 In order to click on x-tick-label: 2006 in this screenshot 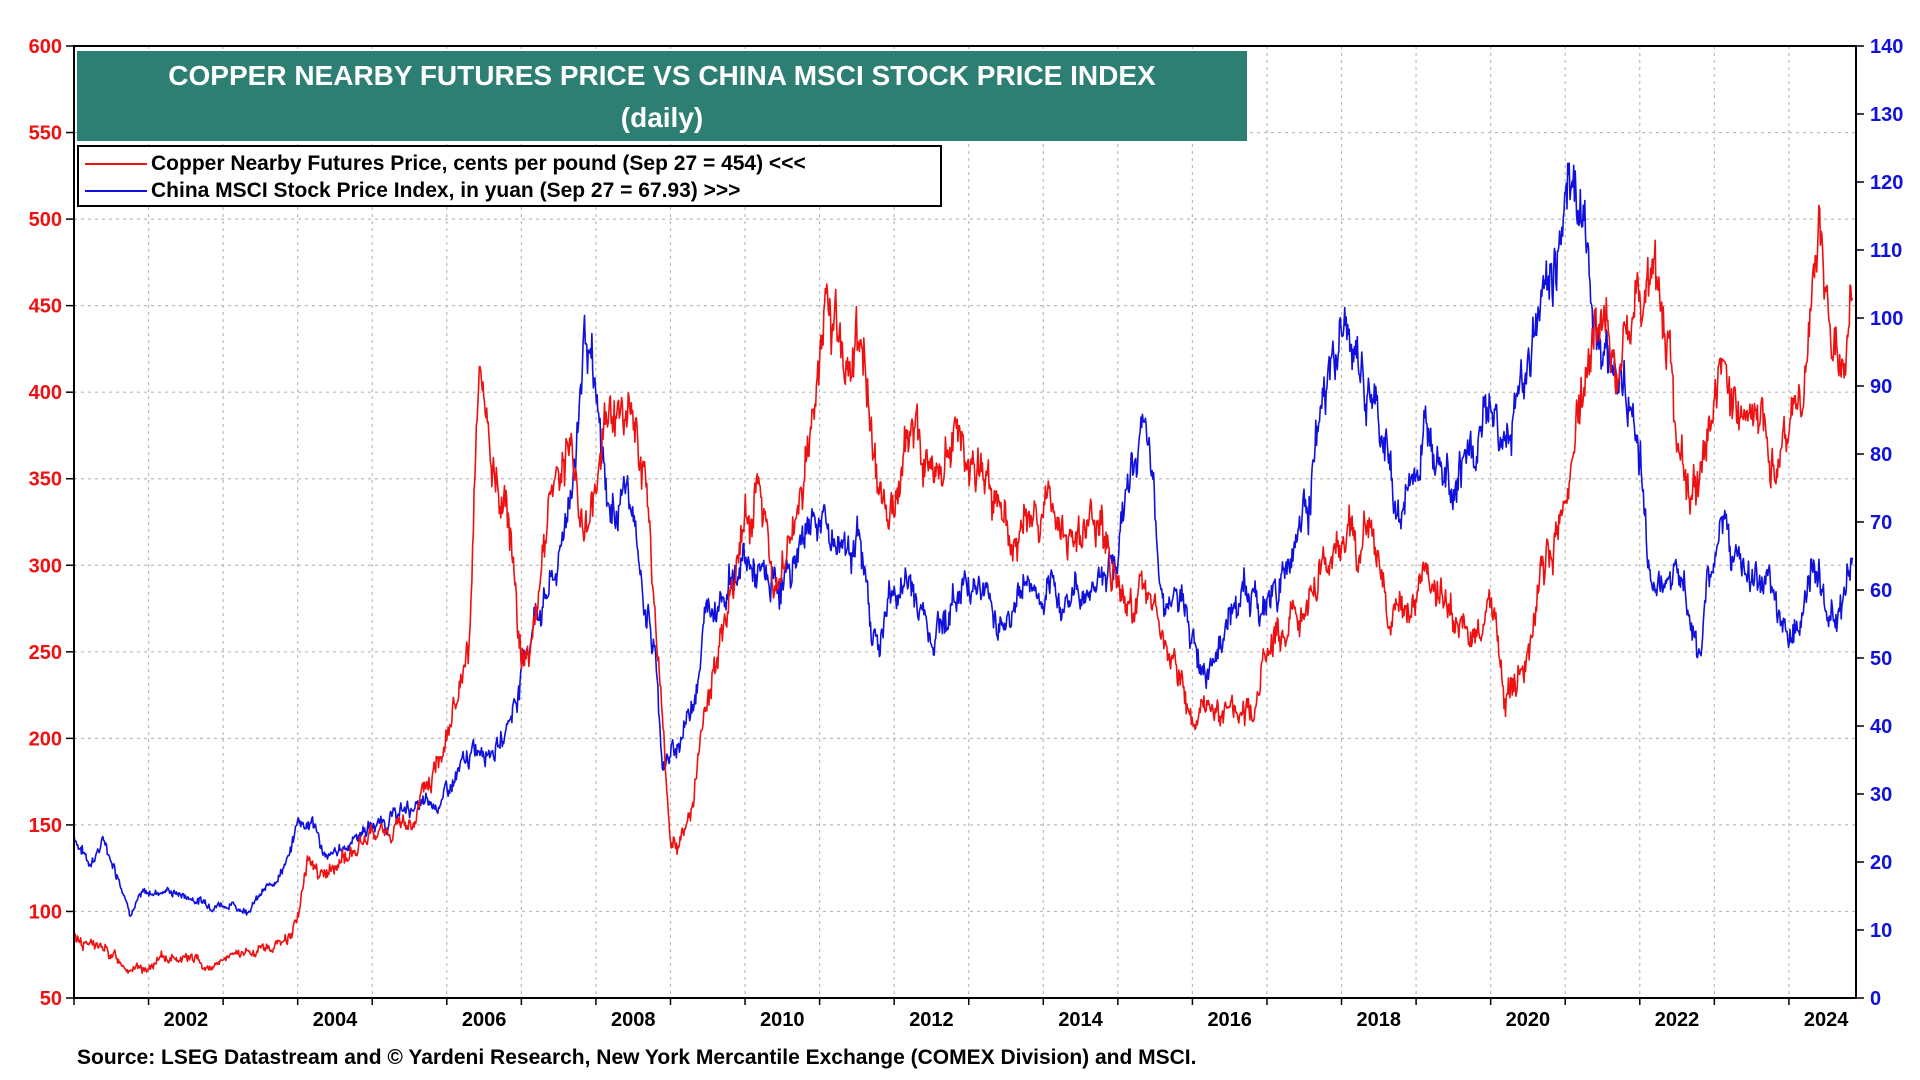, I will do `click(484, 1020)`.